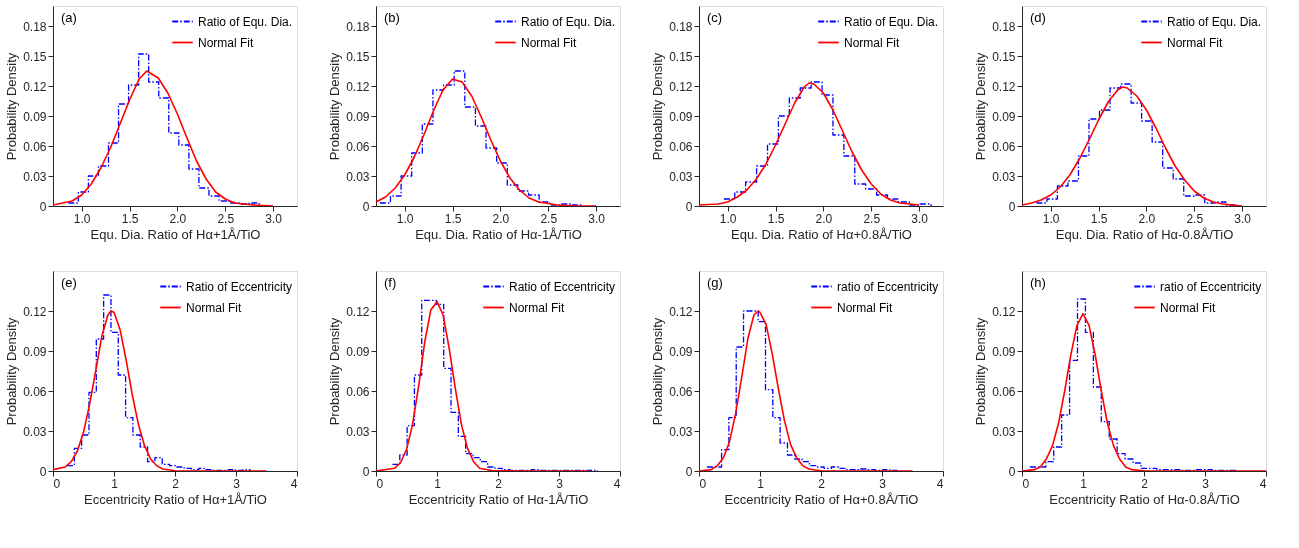 This screenshot has height=548, width=1299. What do you see at coordinates (392, 17) in the screenshot?
I see `annotation: (b)` at bounding box center [392, 17].